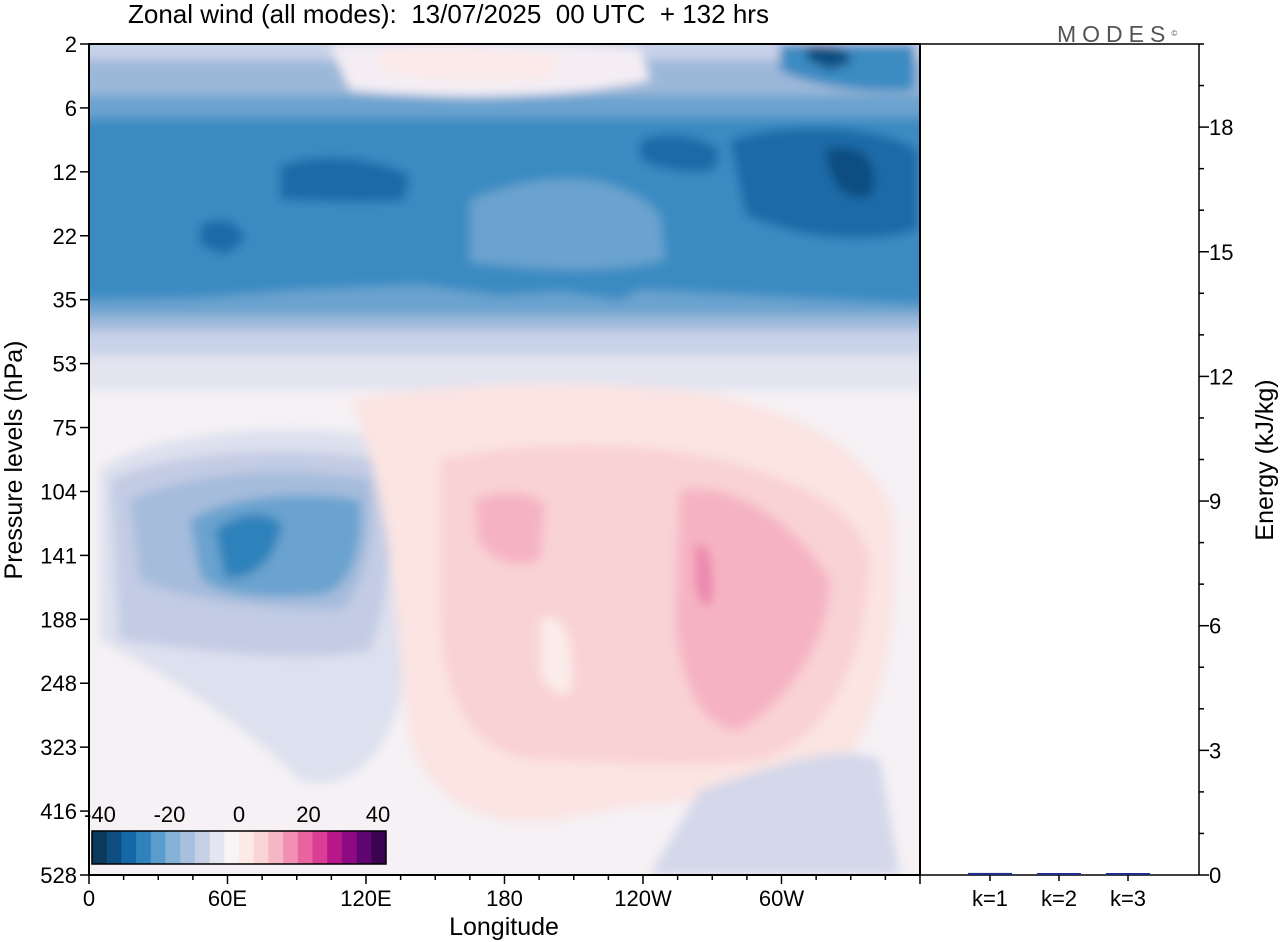 The width and height of the screenshot is (1280, 942). Describe the element at coordinates (65, 428) in the screenshot. I see `pressure-tick-label: 75` at that location.